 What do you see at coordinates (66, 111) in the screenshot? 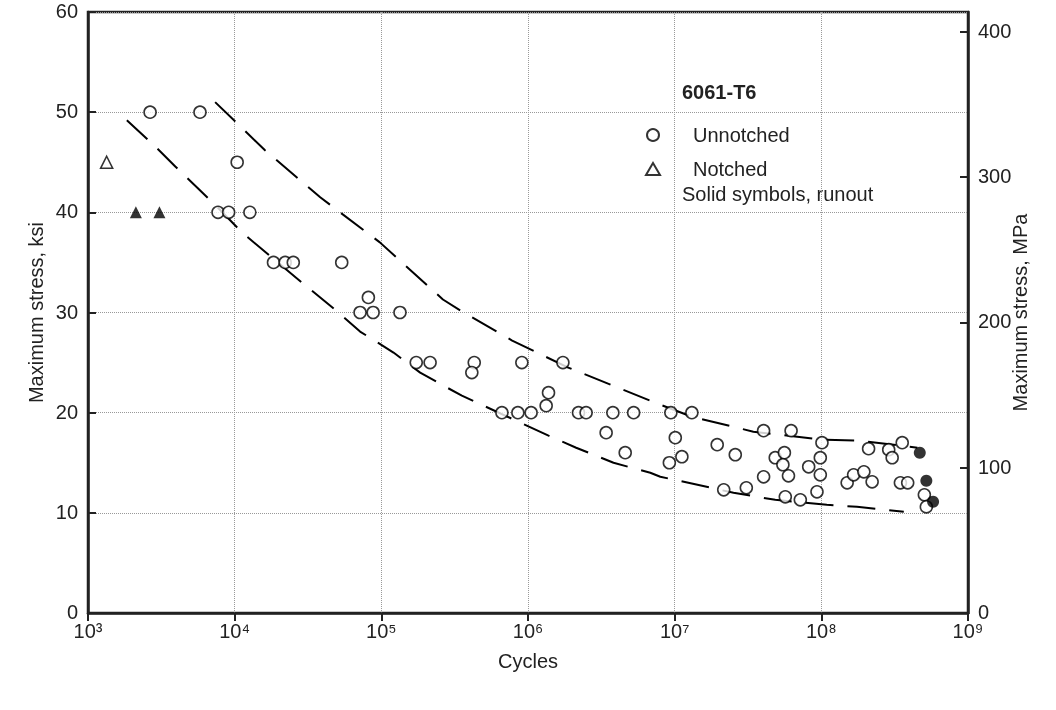
I see `y-tick-label: 50` at bounding box center [66, 111].